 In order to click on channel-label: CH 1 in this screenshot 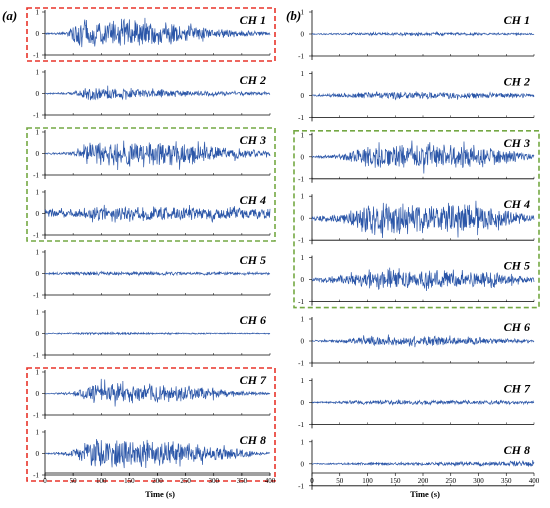, I will do `click(253, 20)`.